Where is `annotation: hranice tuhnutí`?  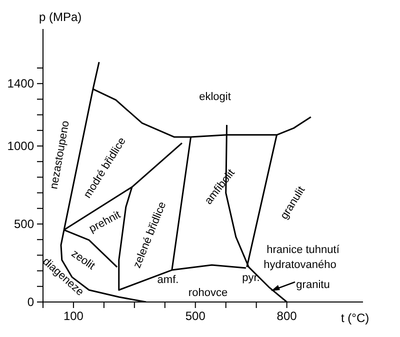
annotation: hranice tuhnutí is located at coordinates (303, 250).